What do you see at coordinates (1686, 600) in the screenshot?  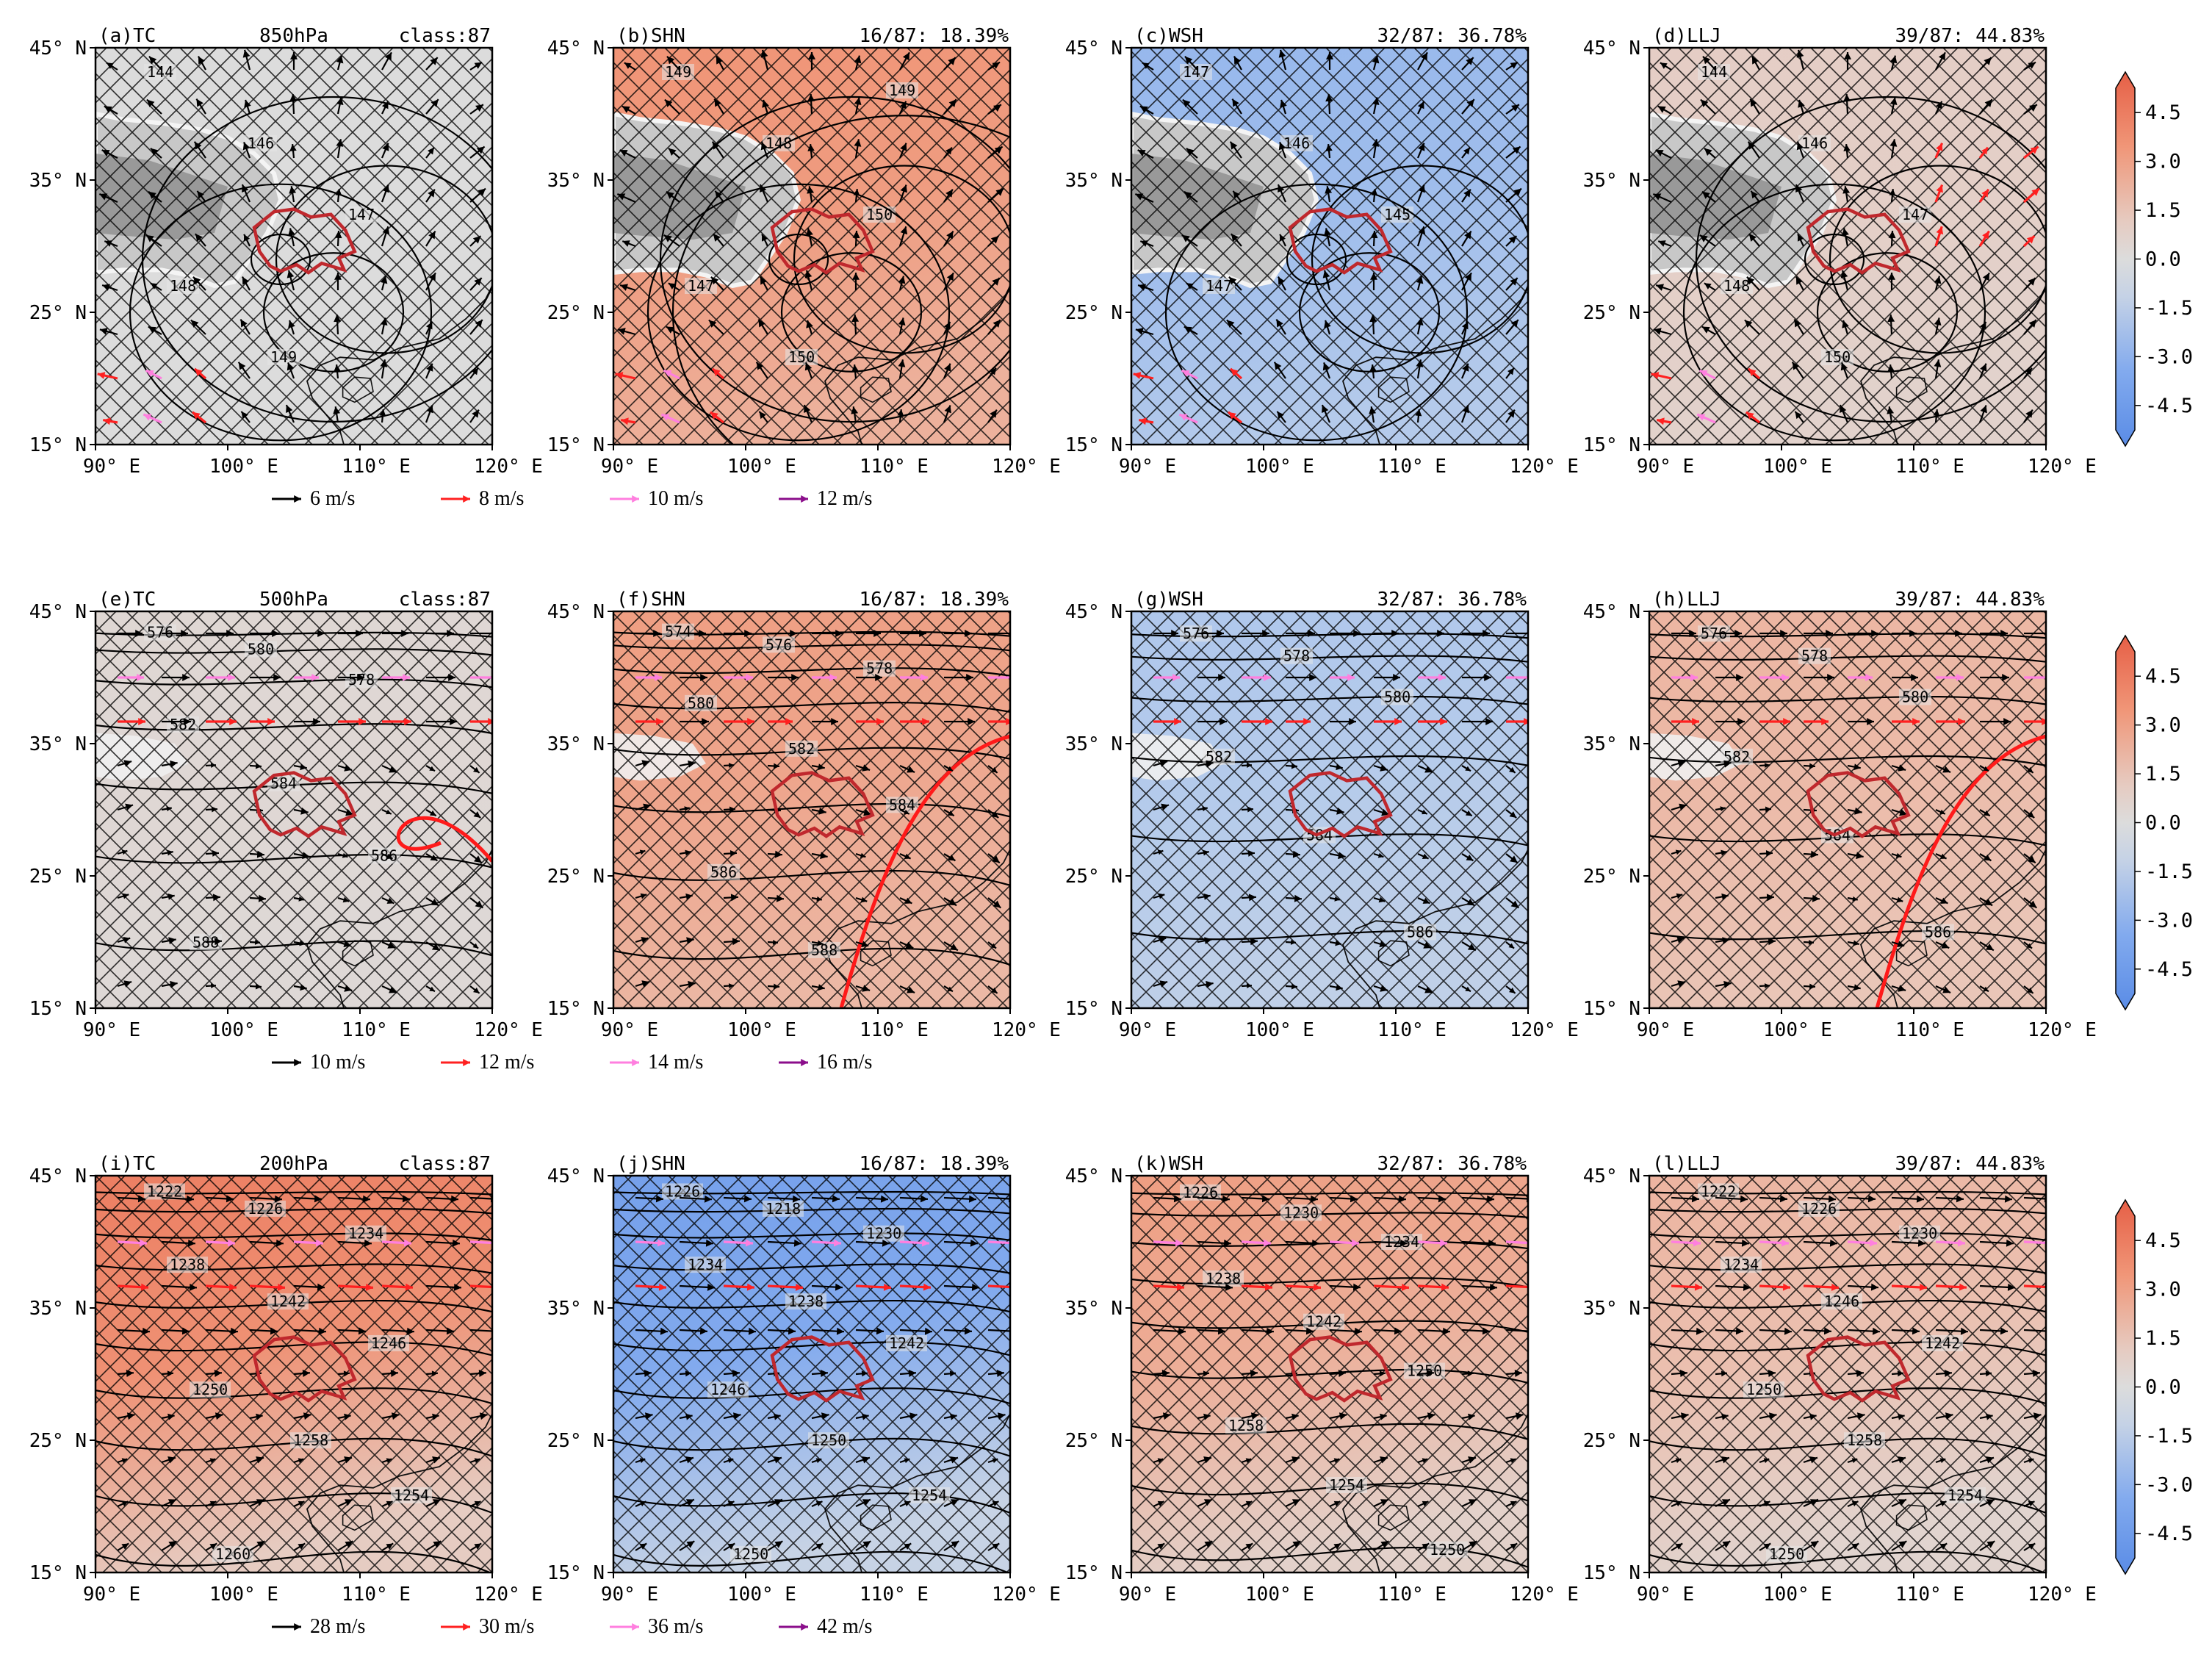 I see `panel-title: (h)LLJ` at bounding box center [1686, 600].